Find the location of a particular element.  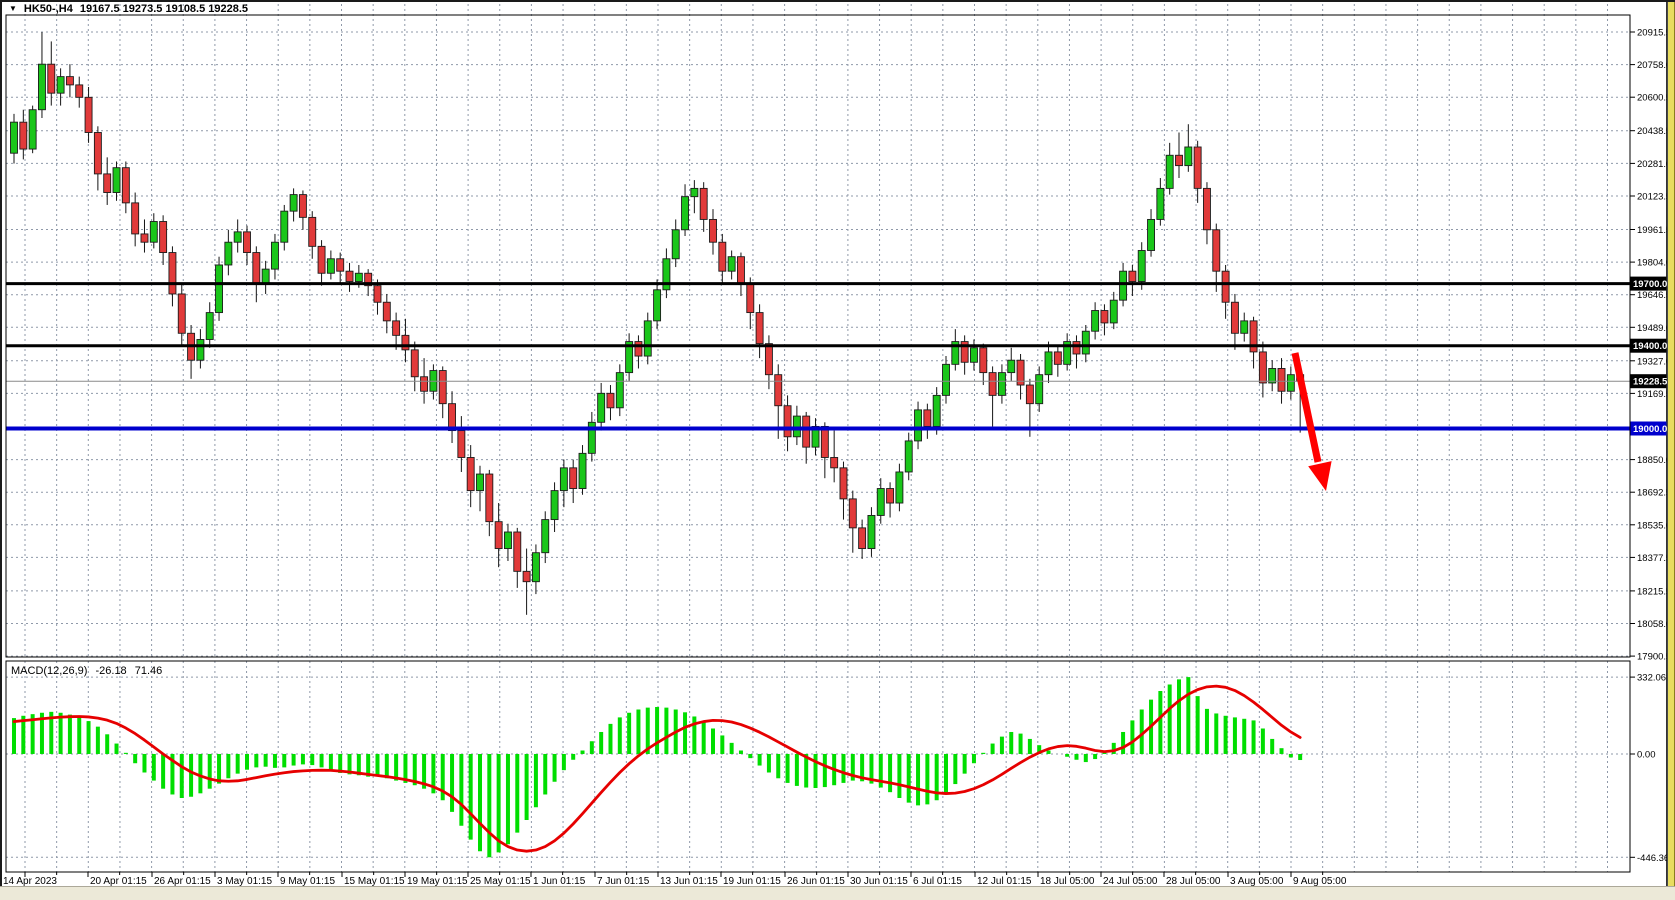

svg-text: 19646.5 is located at coordinates (1654, 295).